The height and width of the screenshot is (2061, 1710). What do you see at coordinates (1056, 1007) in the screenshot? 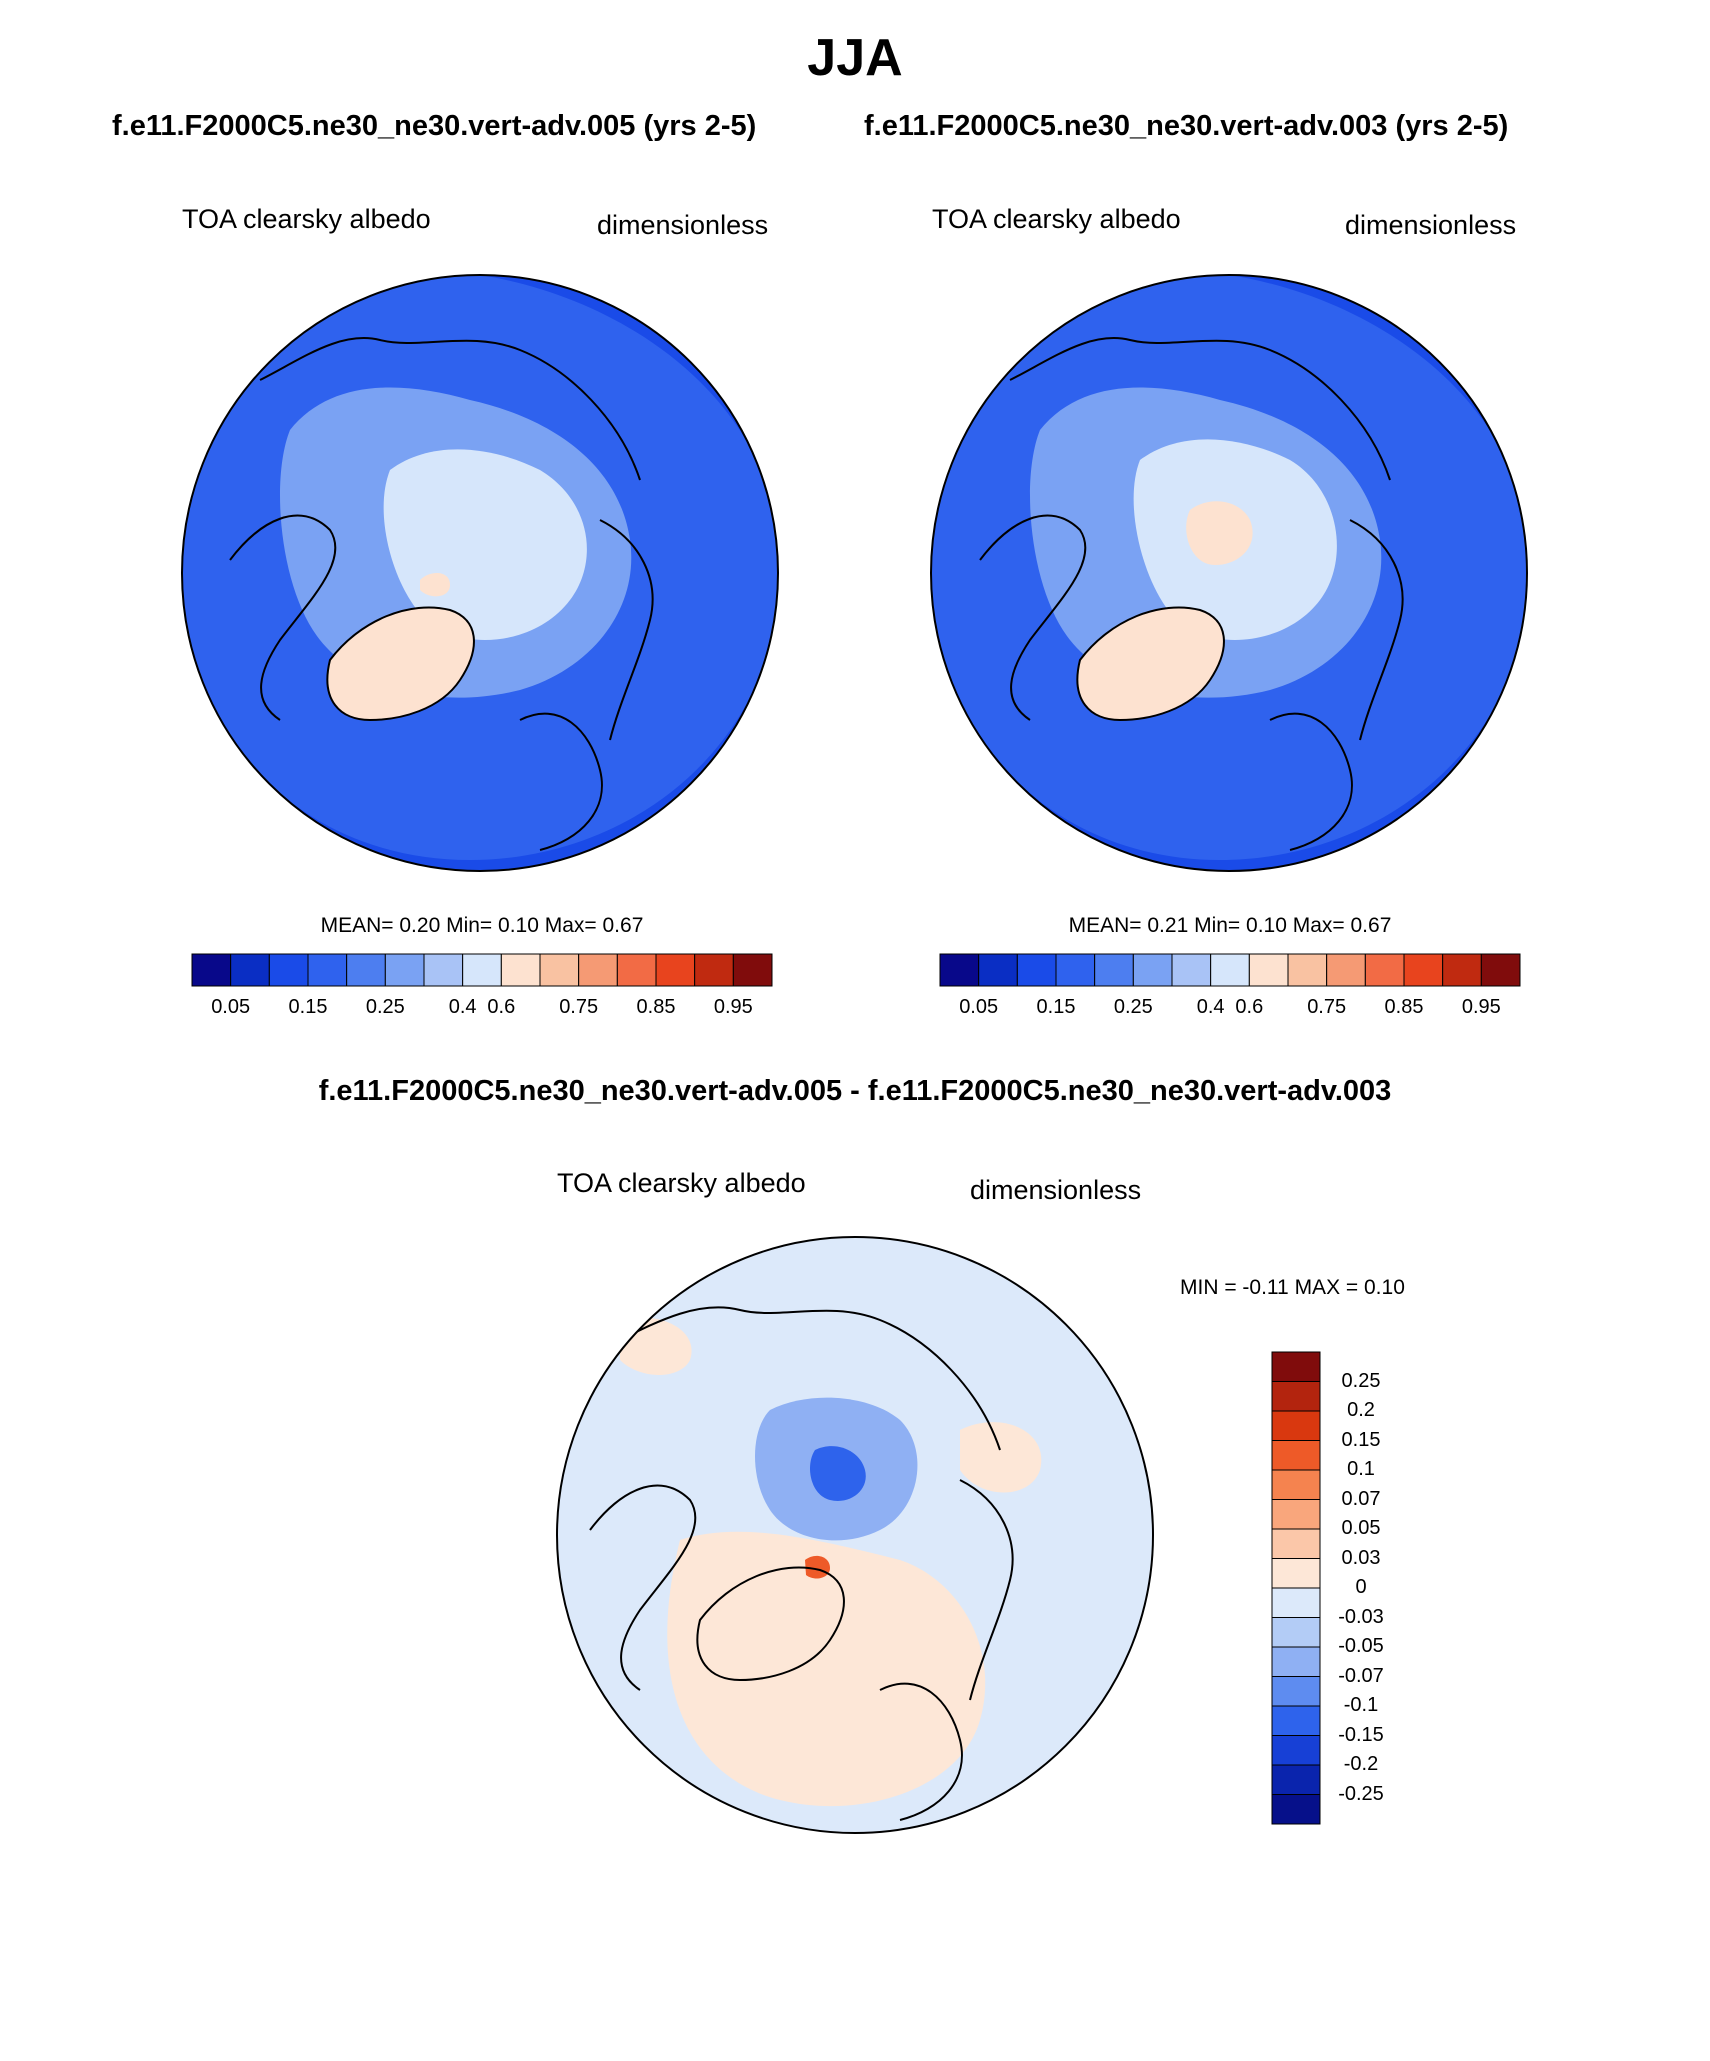
I see `panel2-cb-tick-label: 0.15` at bounding box center [1056, 1007].